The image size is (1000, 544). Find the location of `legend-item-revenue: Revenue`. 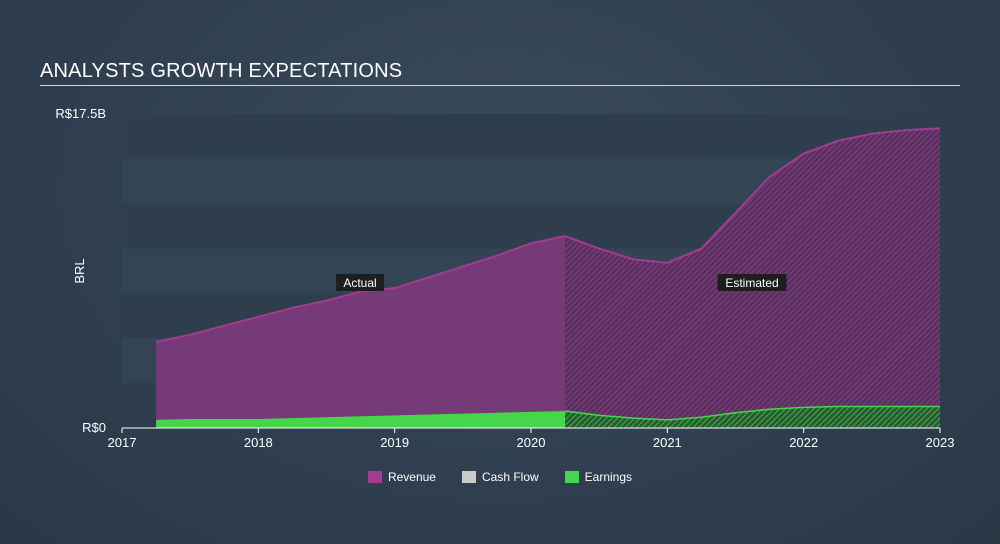

legend-item-revenue: Revenue is located at coordinates (401, 477).